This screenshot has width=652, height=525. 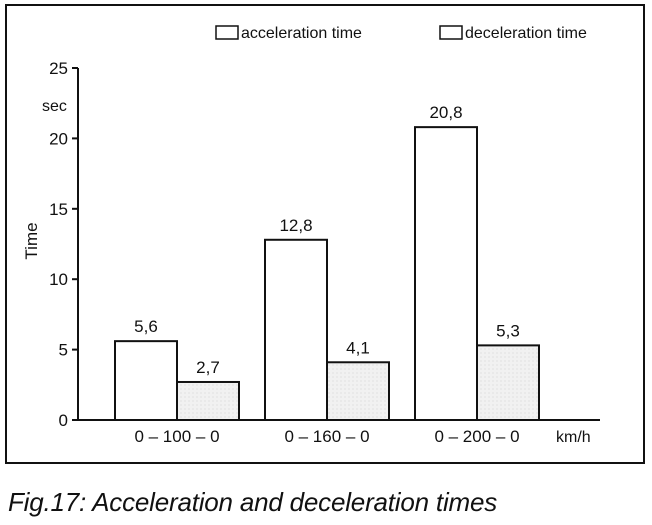 What do you see at coordinates (58, 209) in the screenshot?
I see `y-tick-label: 15` at bounding box center [58, 209].